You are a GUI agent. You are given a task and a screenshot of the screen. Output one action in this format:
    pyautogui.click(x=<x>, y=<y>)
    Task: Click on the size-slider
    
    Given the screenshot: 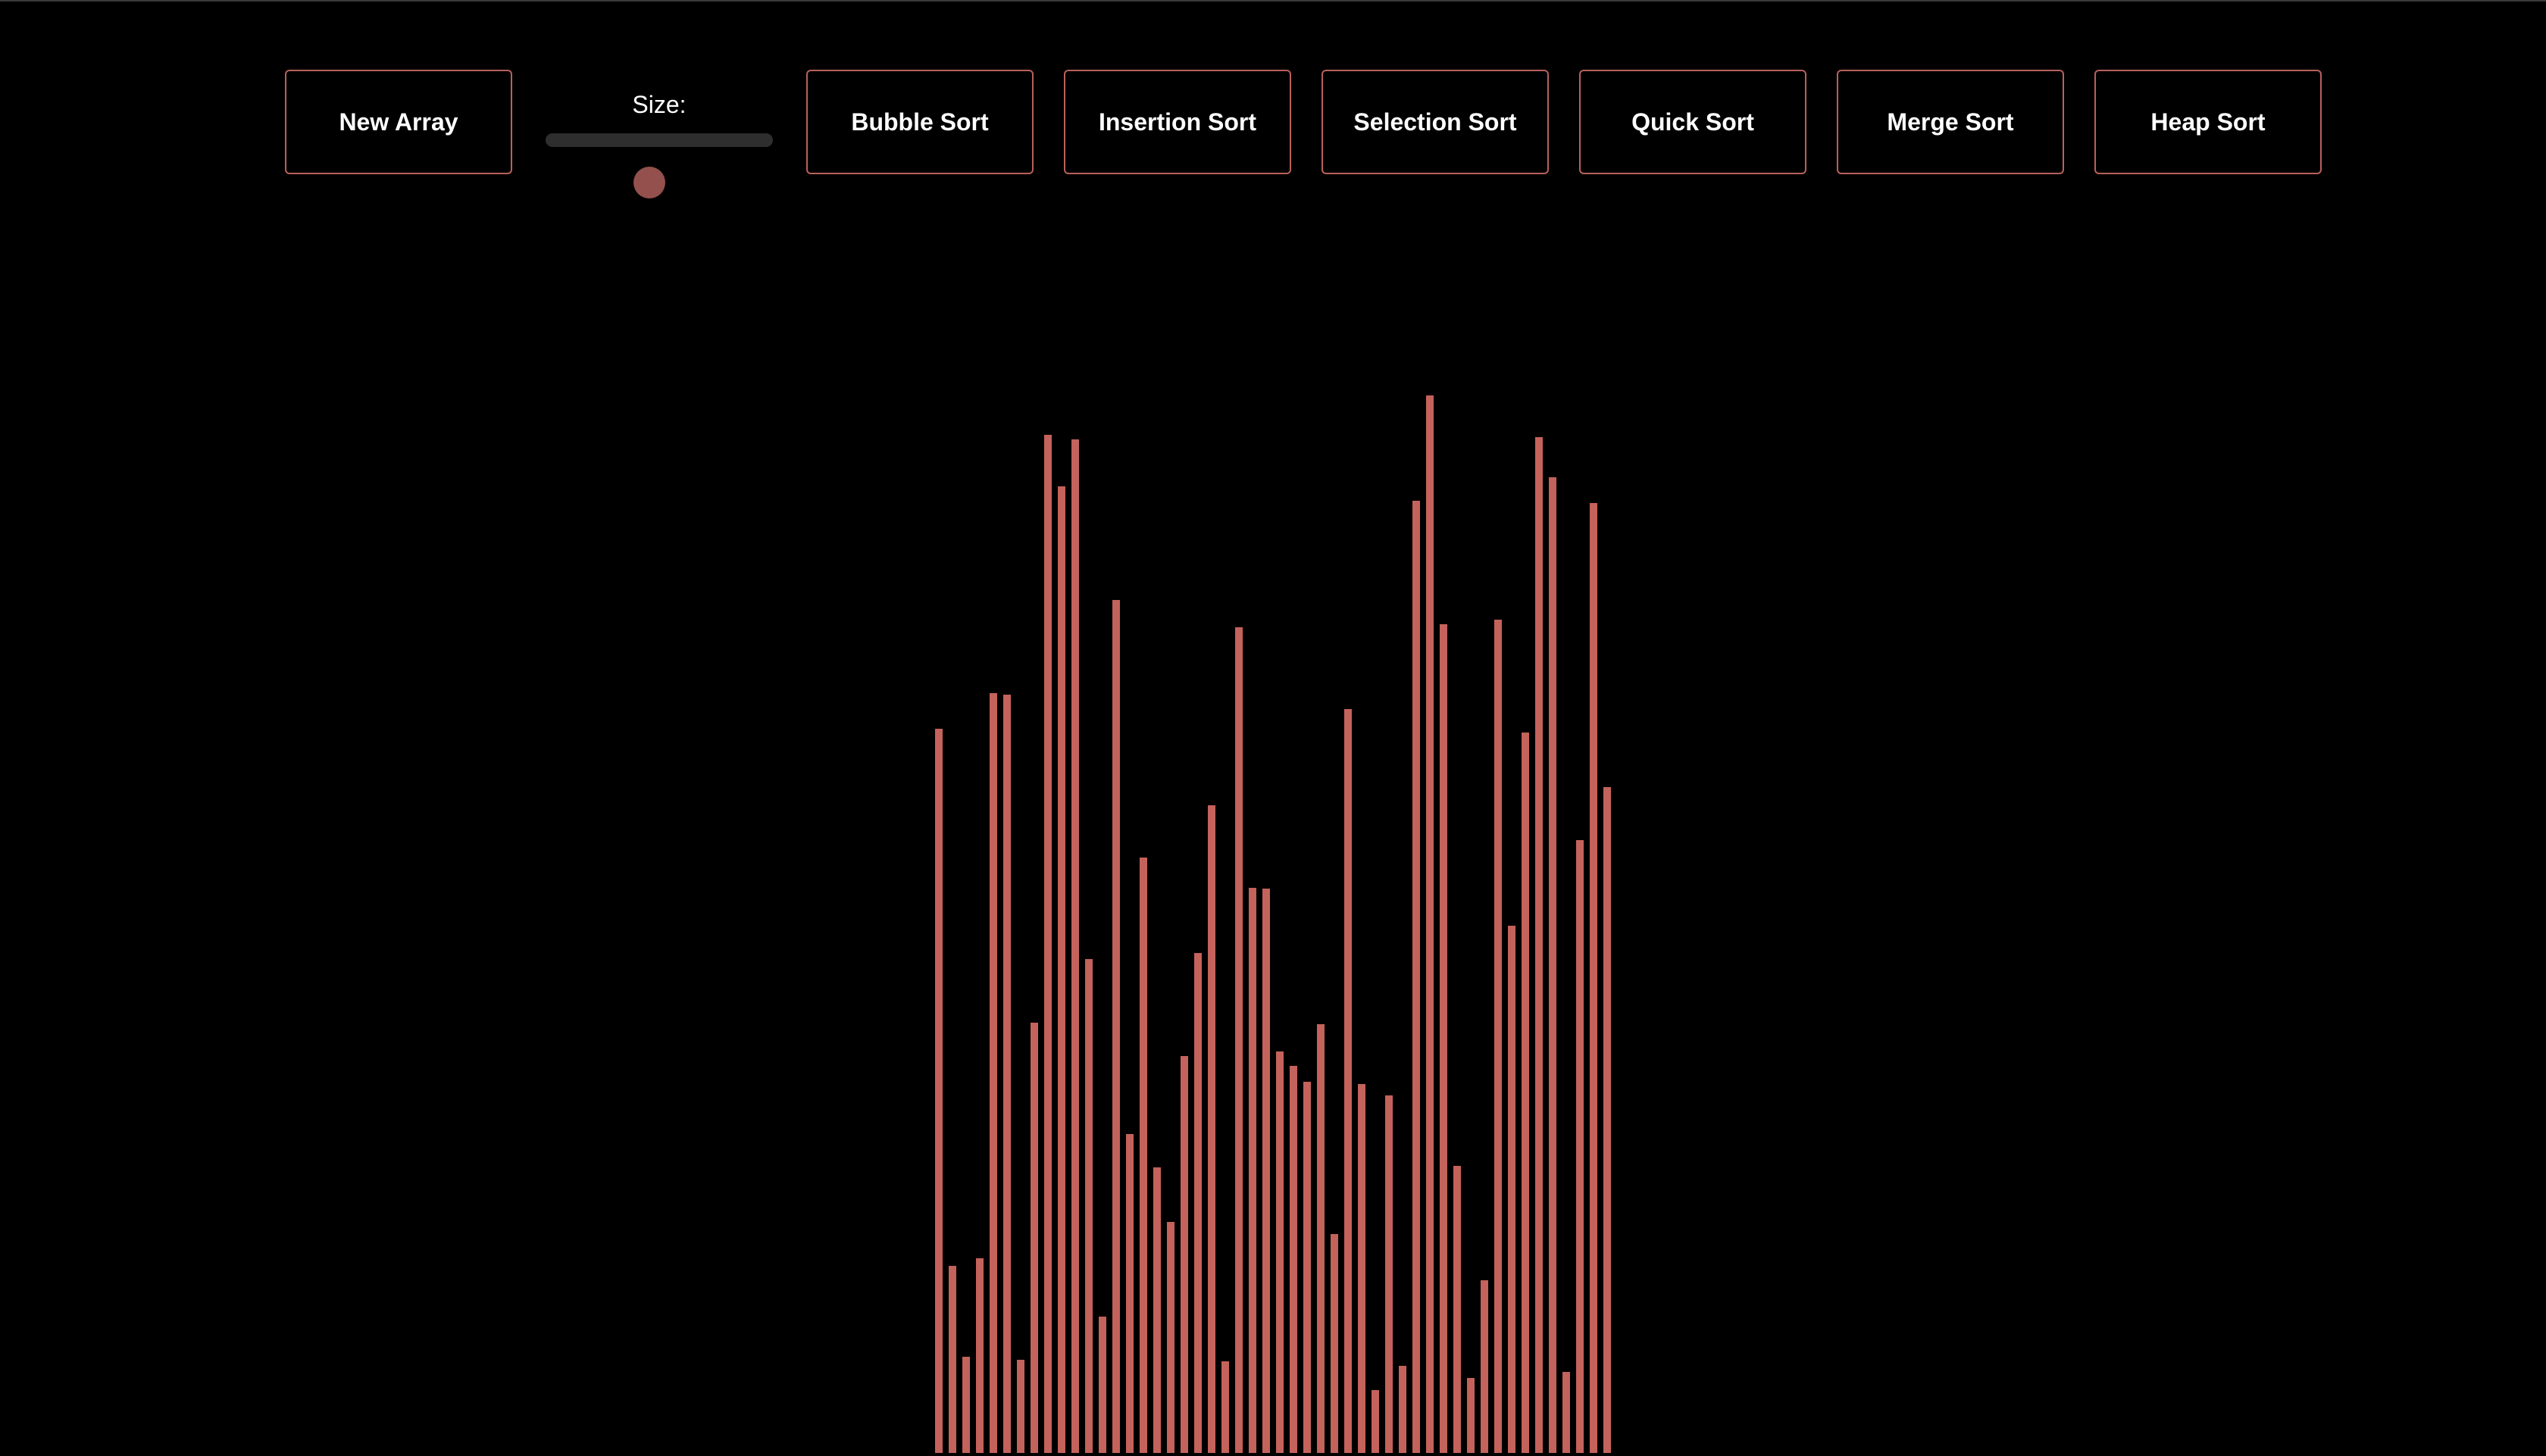 What is the action you would take?
    pyautogui.click(x=659, y=165)
    